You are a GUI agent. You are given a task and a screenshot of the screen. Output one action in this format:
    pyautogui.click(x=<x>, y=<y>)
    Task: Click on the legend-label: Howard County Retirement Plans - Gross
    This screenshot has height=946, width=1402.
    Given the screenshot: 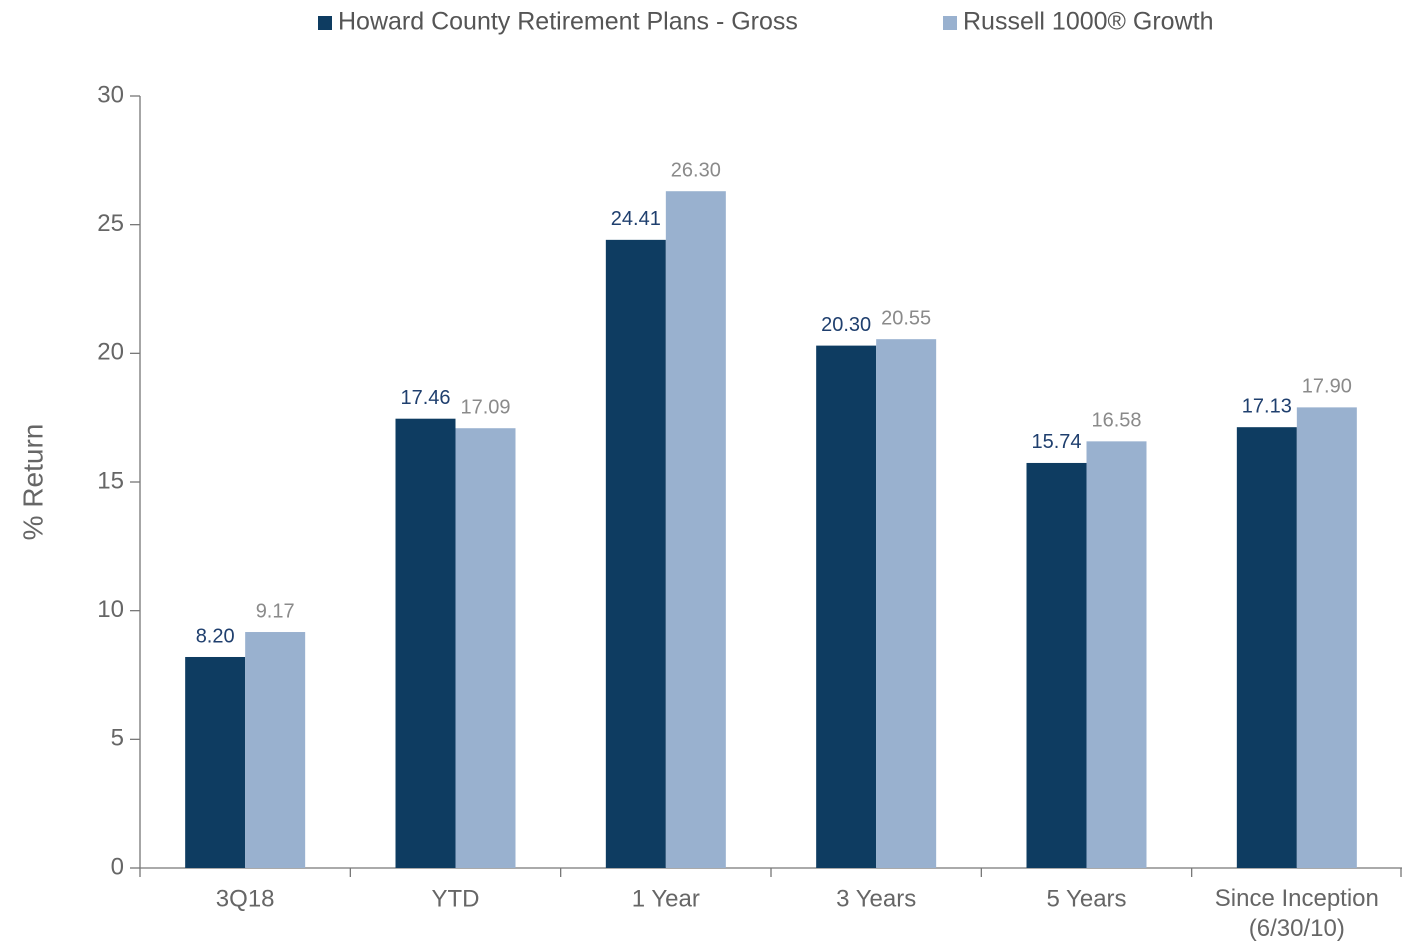 What is the action you would take?
    pyautogui.click(x=568, y=22)
    